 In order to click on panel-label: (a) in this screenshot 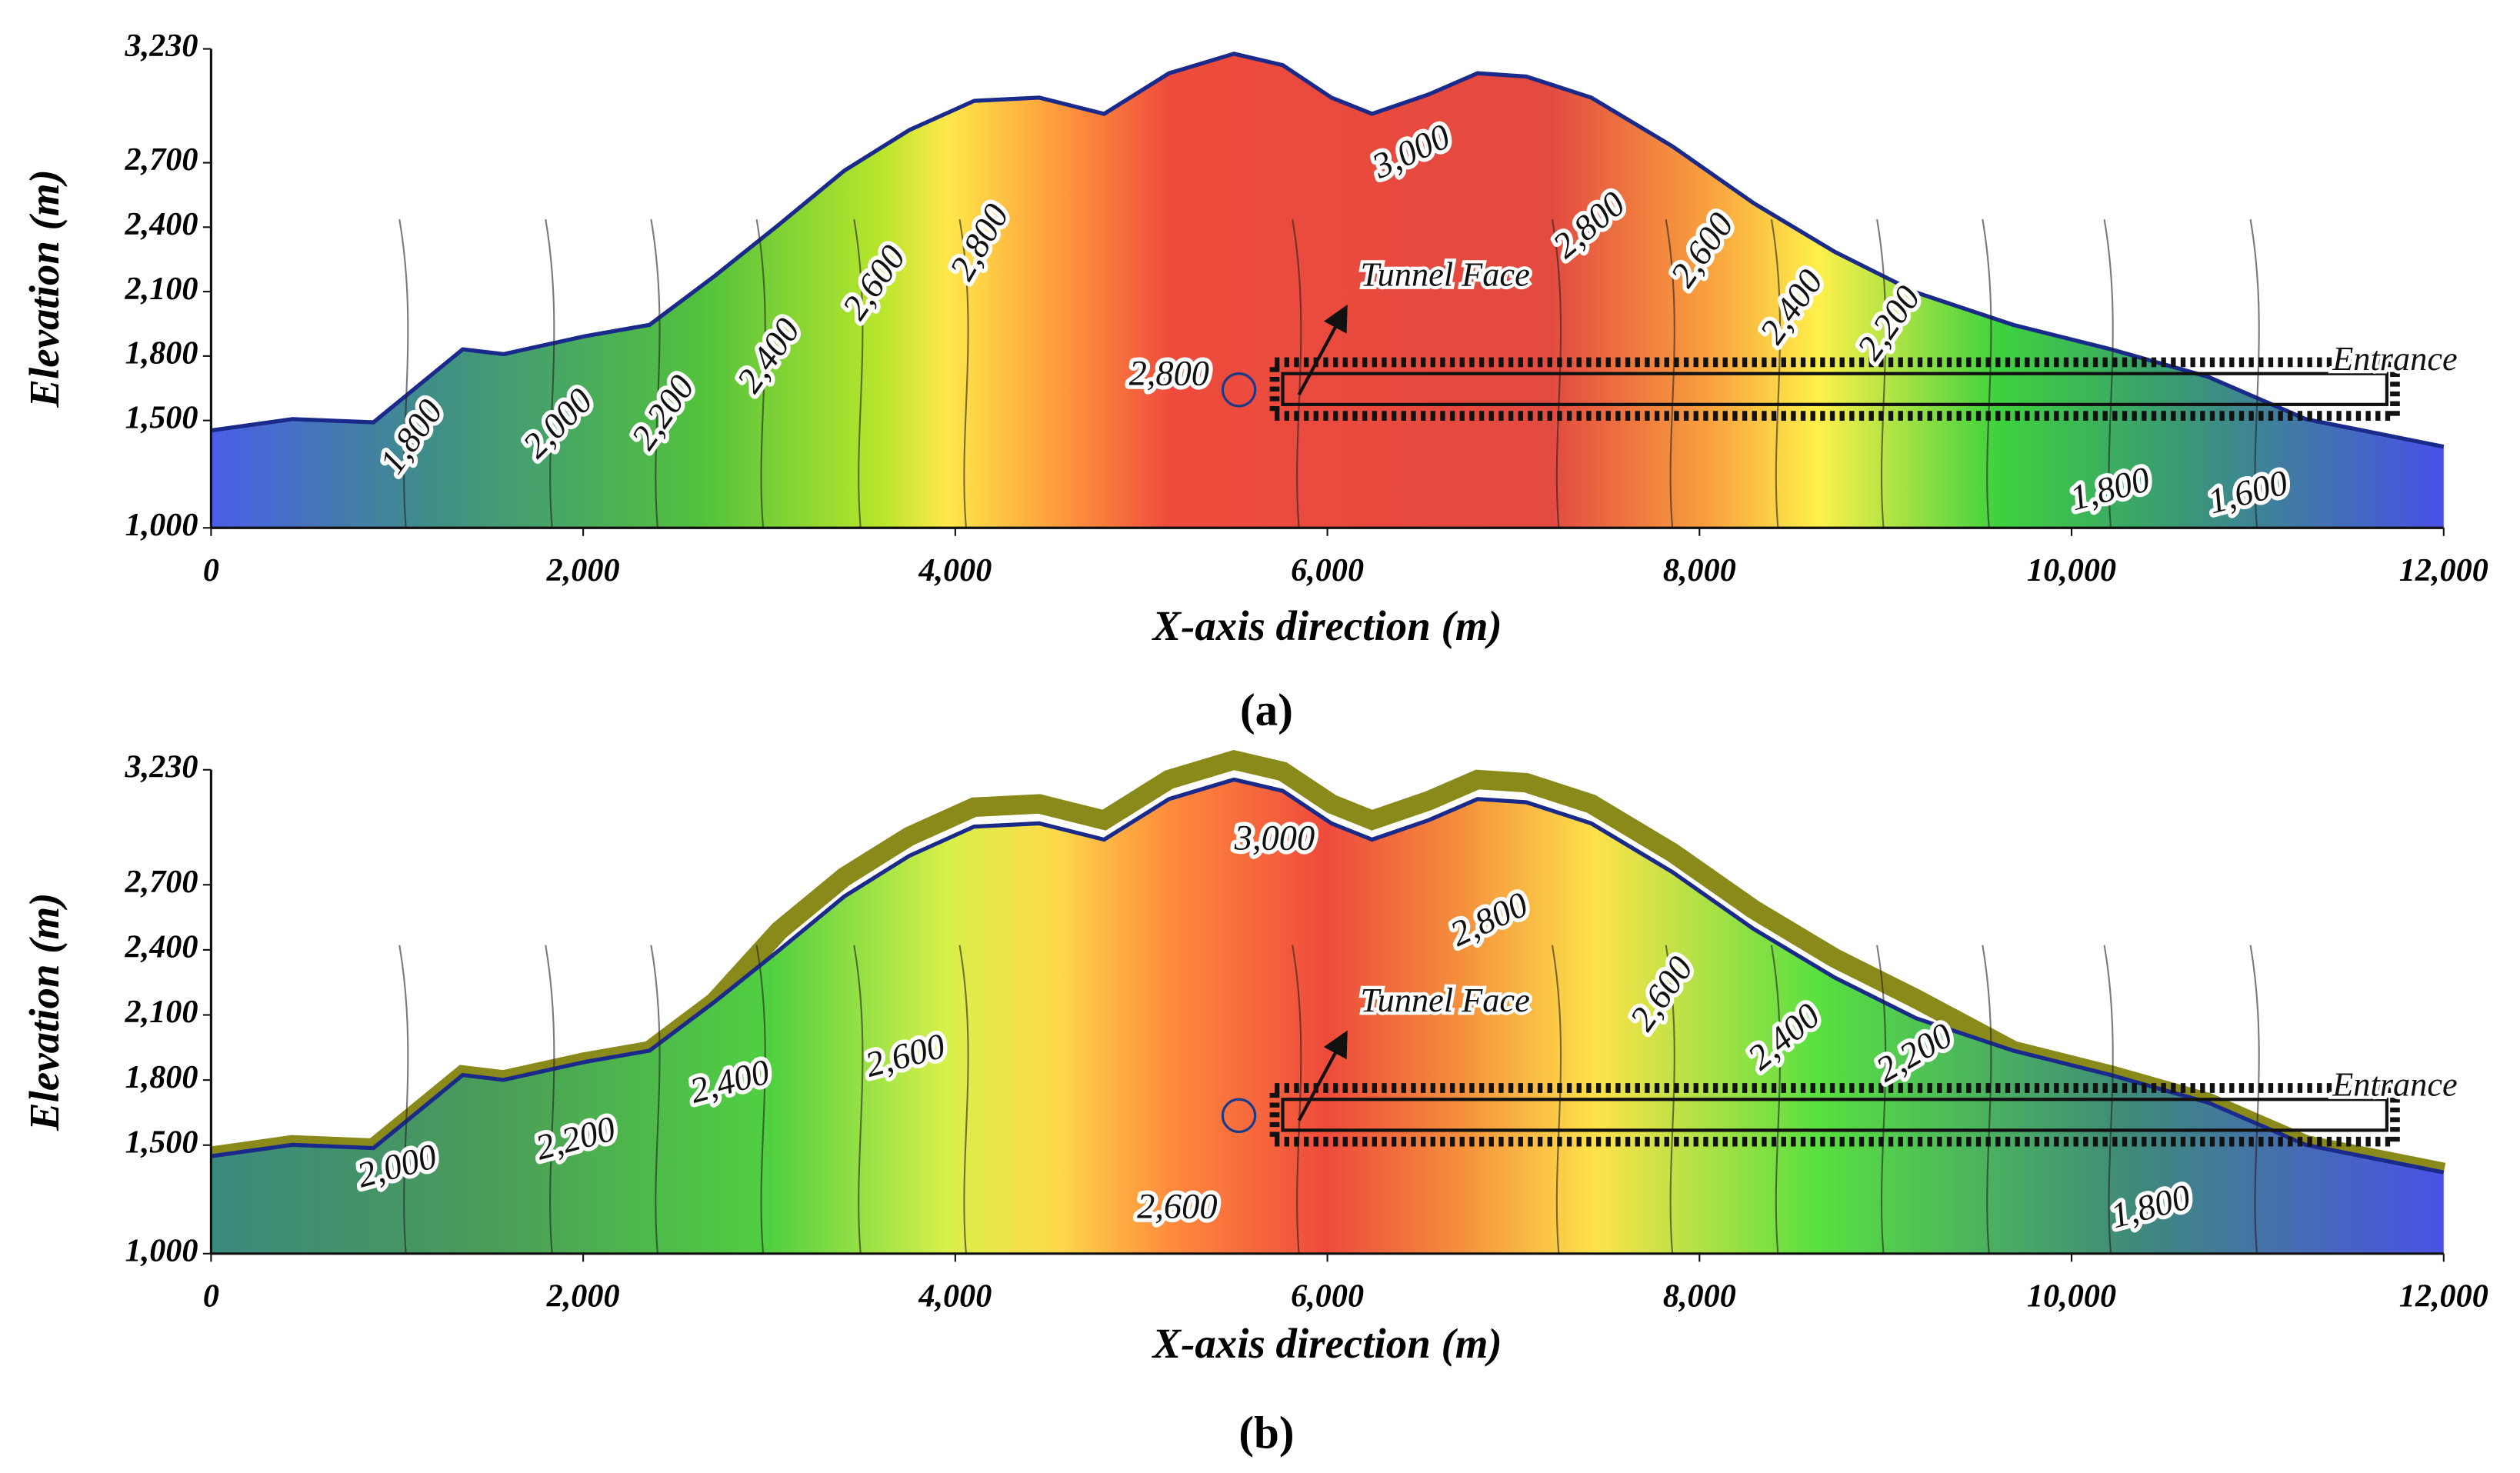, I will do `click(1266, 710)`.